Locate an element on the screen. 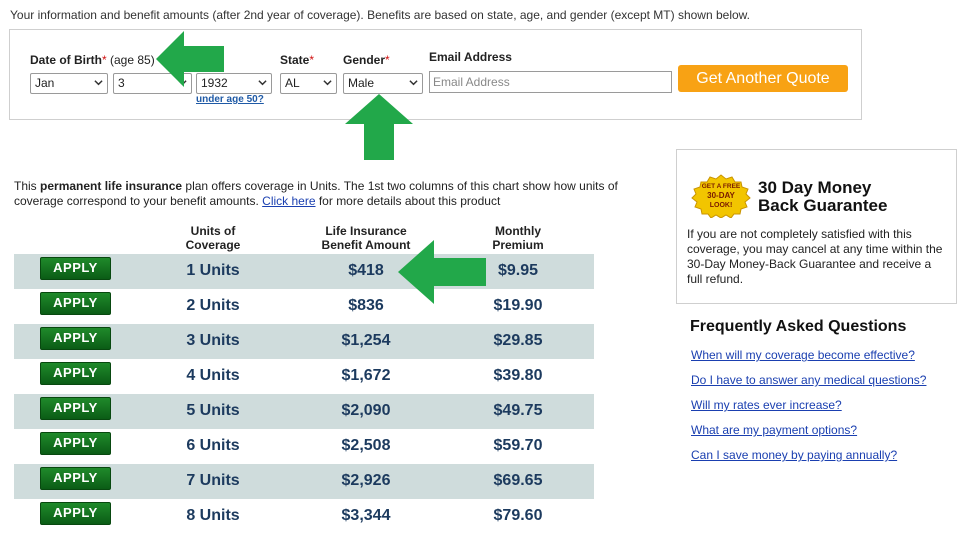 This screenshot has height=538, width=964. header-units: Units of Coverage is located at coordinates (213, 238).